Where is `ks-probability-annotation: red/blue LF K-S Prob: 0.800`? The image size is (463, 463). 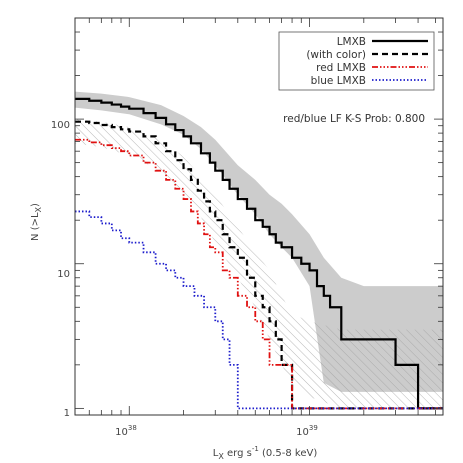 ks-probability-annotation: red/blue LF K-S Prob: 0.800 is located at coordinates (354, 119).